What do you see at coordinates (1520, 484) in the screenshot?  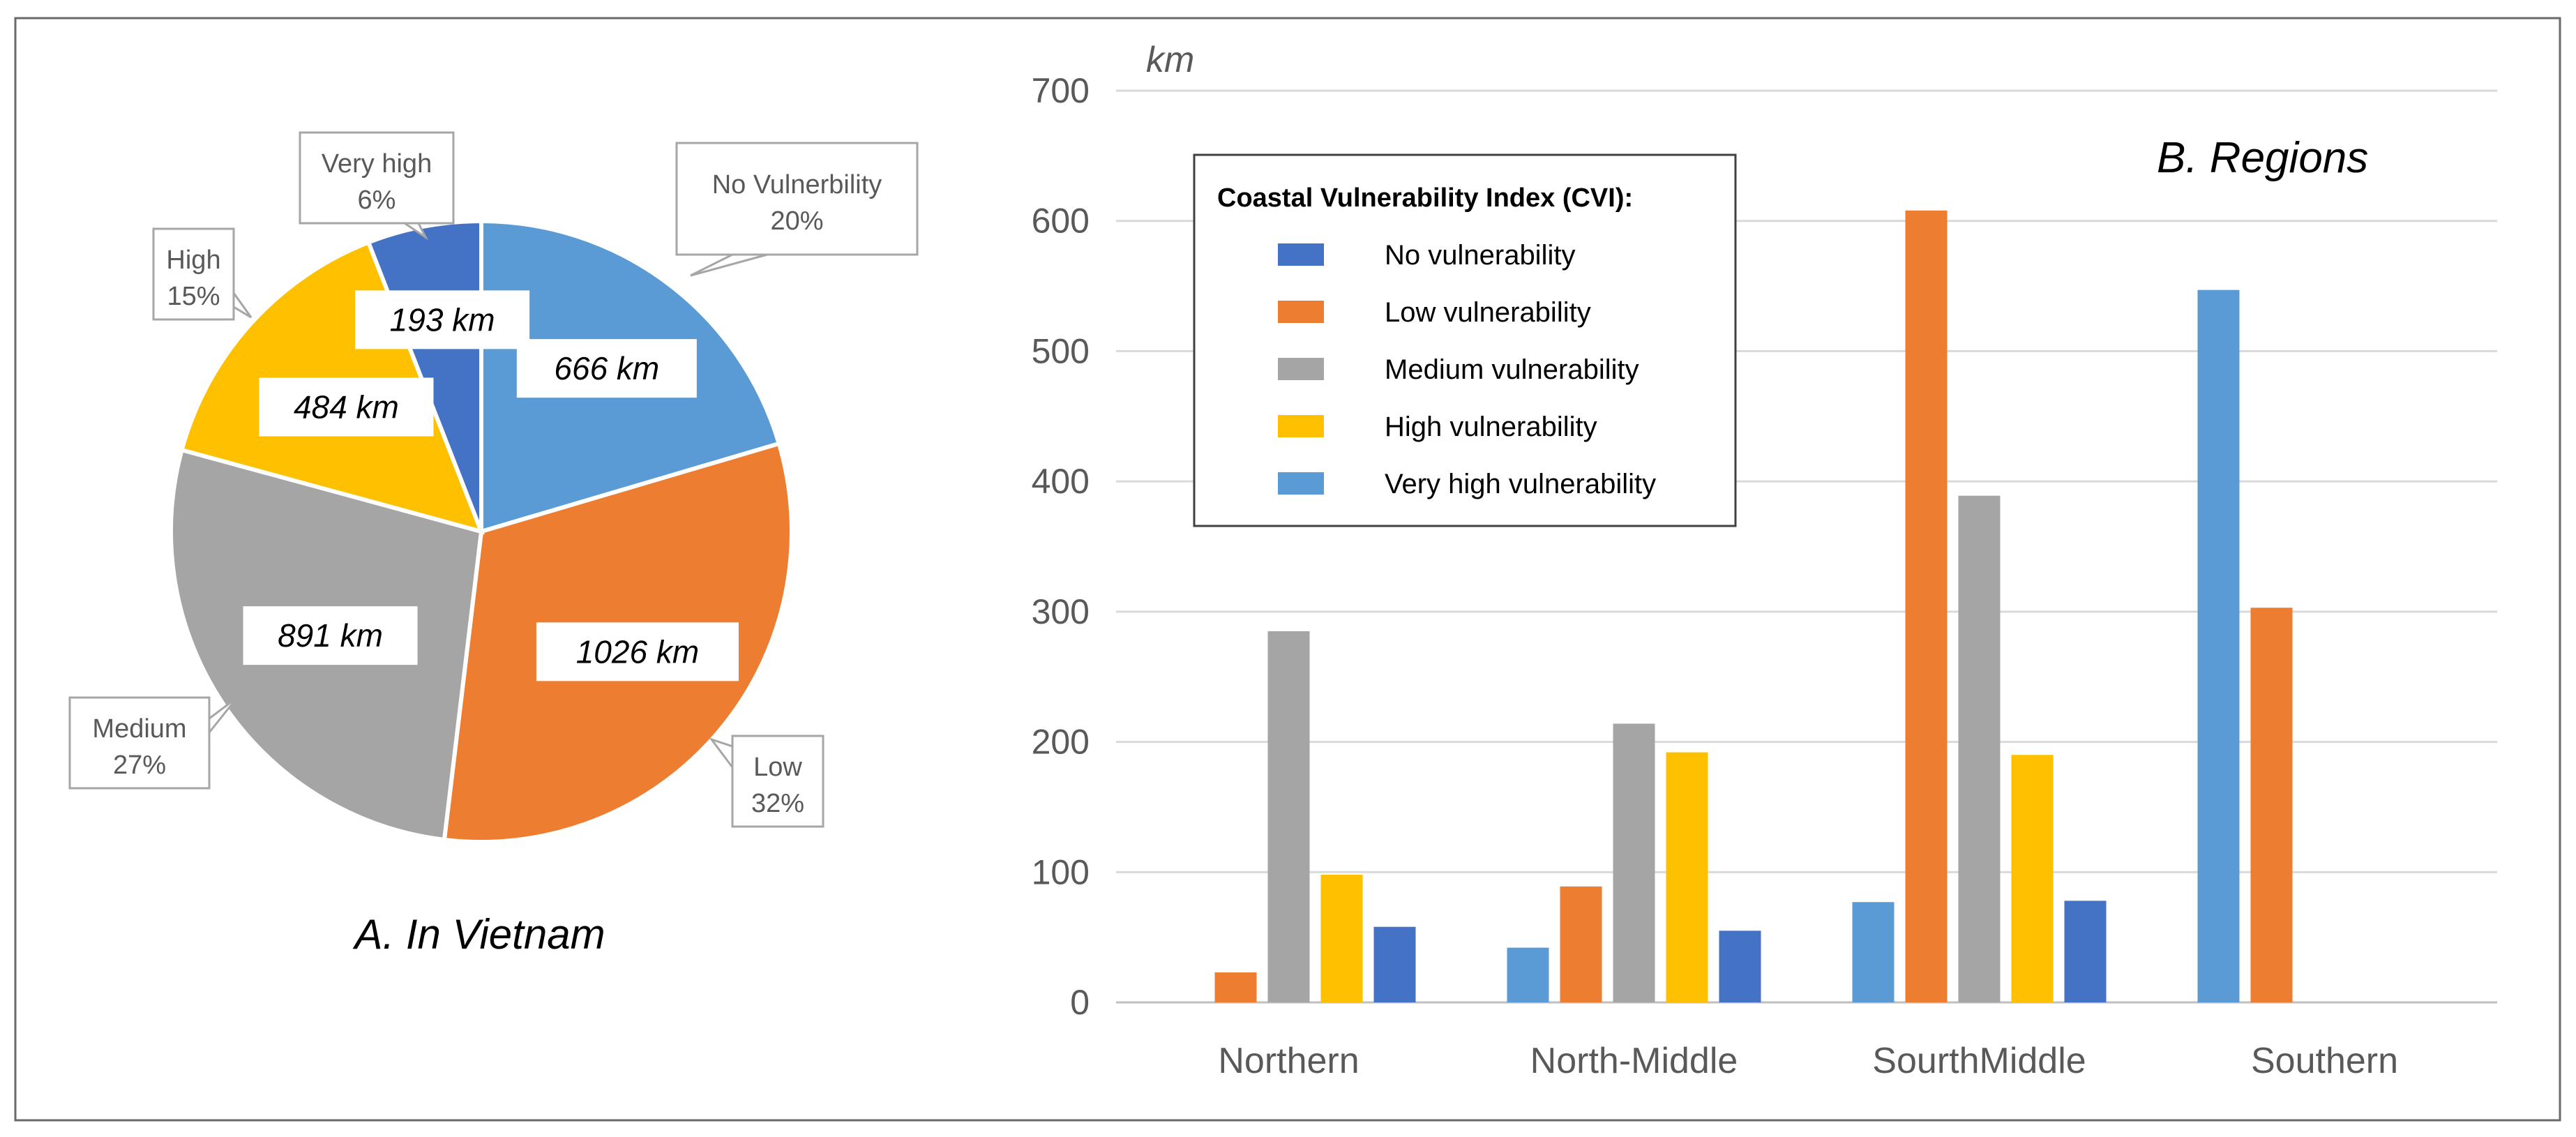 I see `legend-label: Very high vulnerability` at bounding box center [1520, 484].